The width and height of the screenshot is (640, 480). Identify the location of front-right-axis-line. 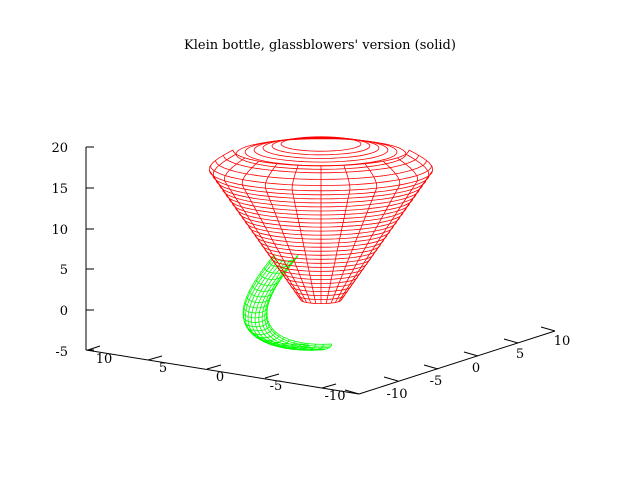
(457, 362).